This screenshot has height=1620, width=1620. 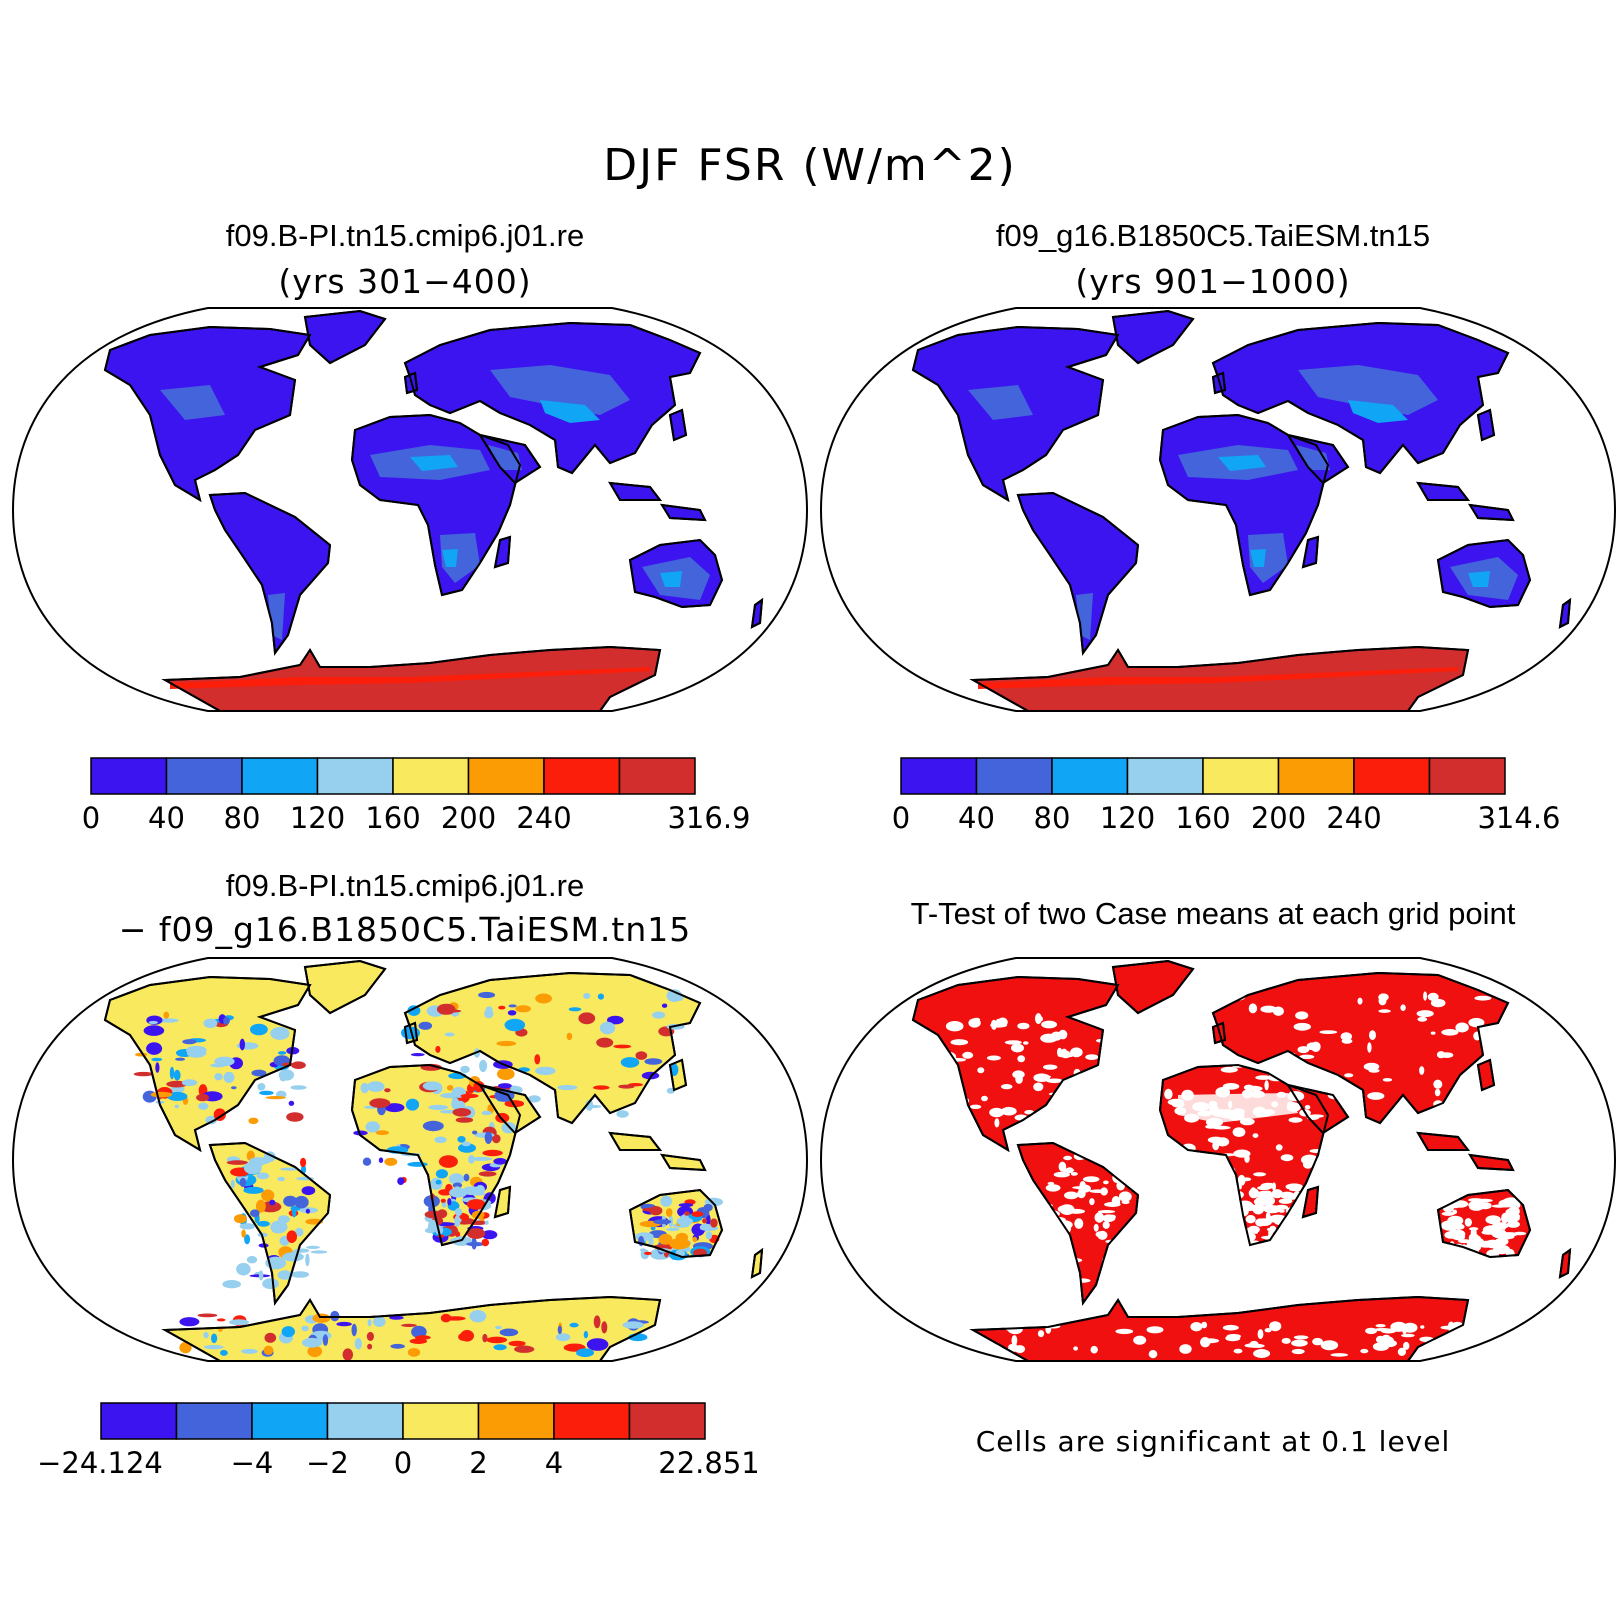 What do you see at coordinates (252, 1463) in the screenshot?
I see `colorbar-tick-label: −4` at bounding box center [252, 1463].